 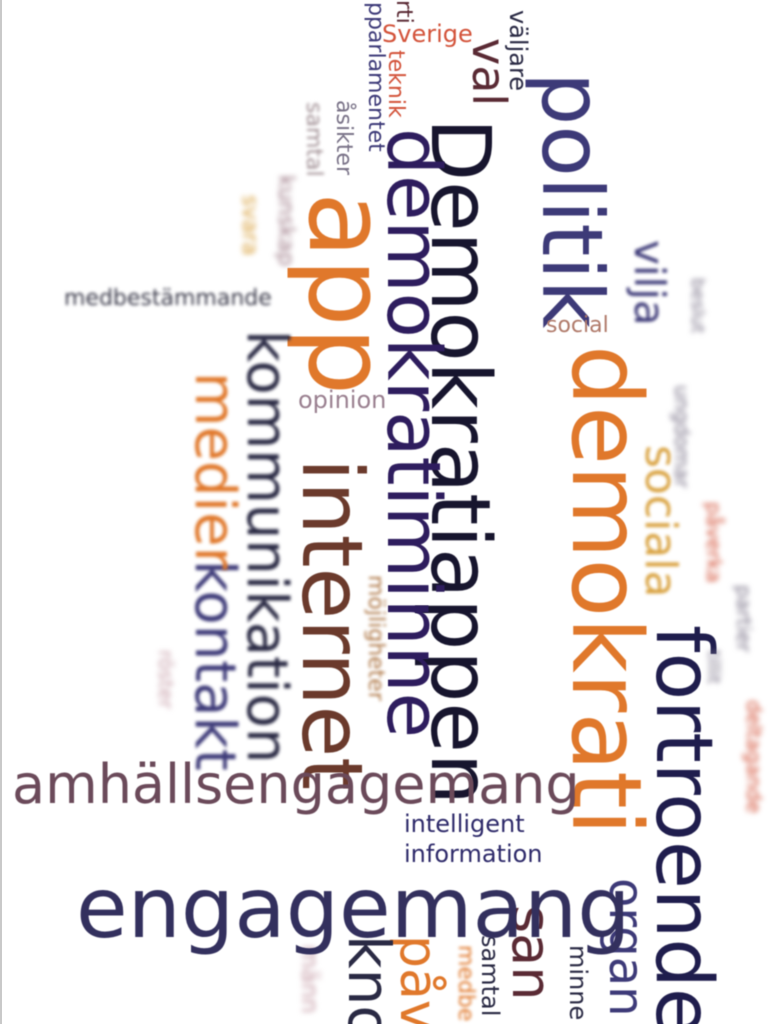 What do you see at coordinates (464, 824) in the screenshot?
I see `word-intelligent: intelligent` at bounding box center [464, 824].